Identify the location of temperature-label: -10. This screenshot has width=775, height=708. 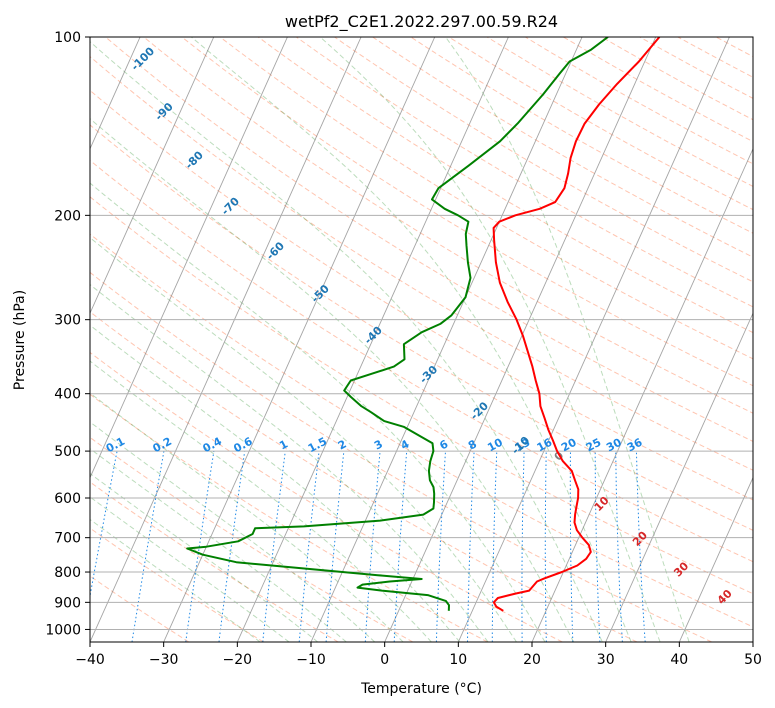
(520, 445).